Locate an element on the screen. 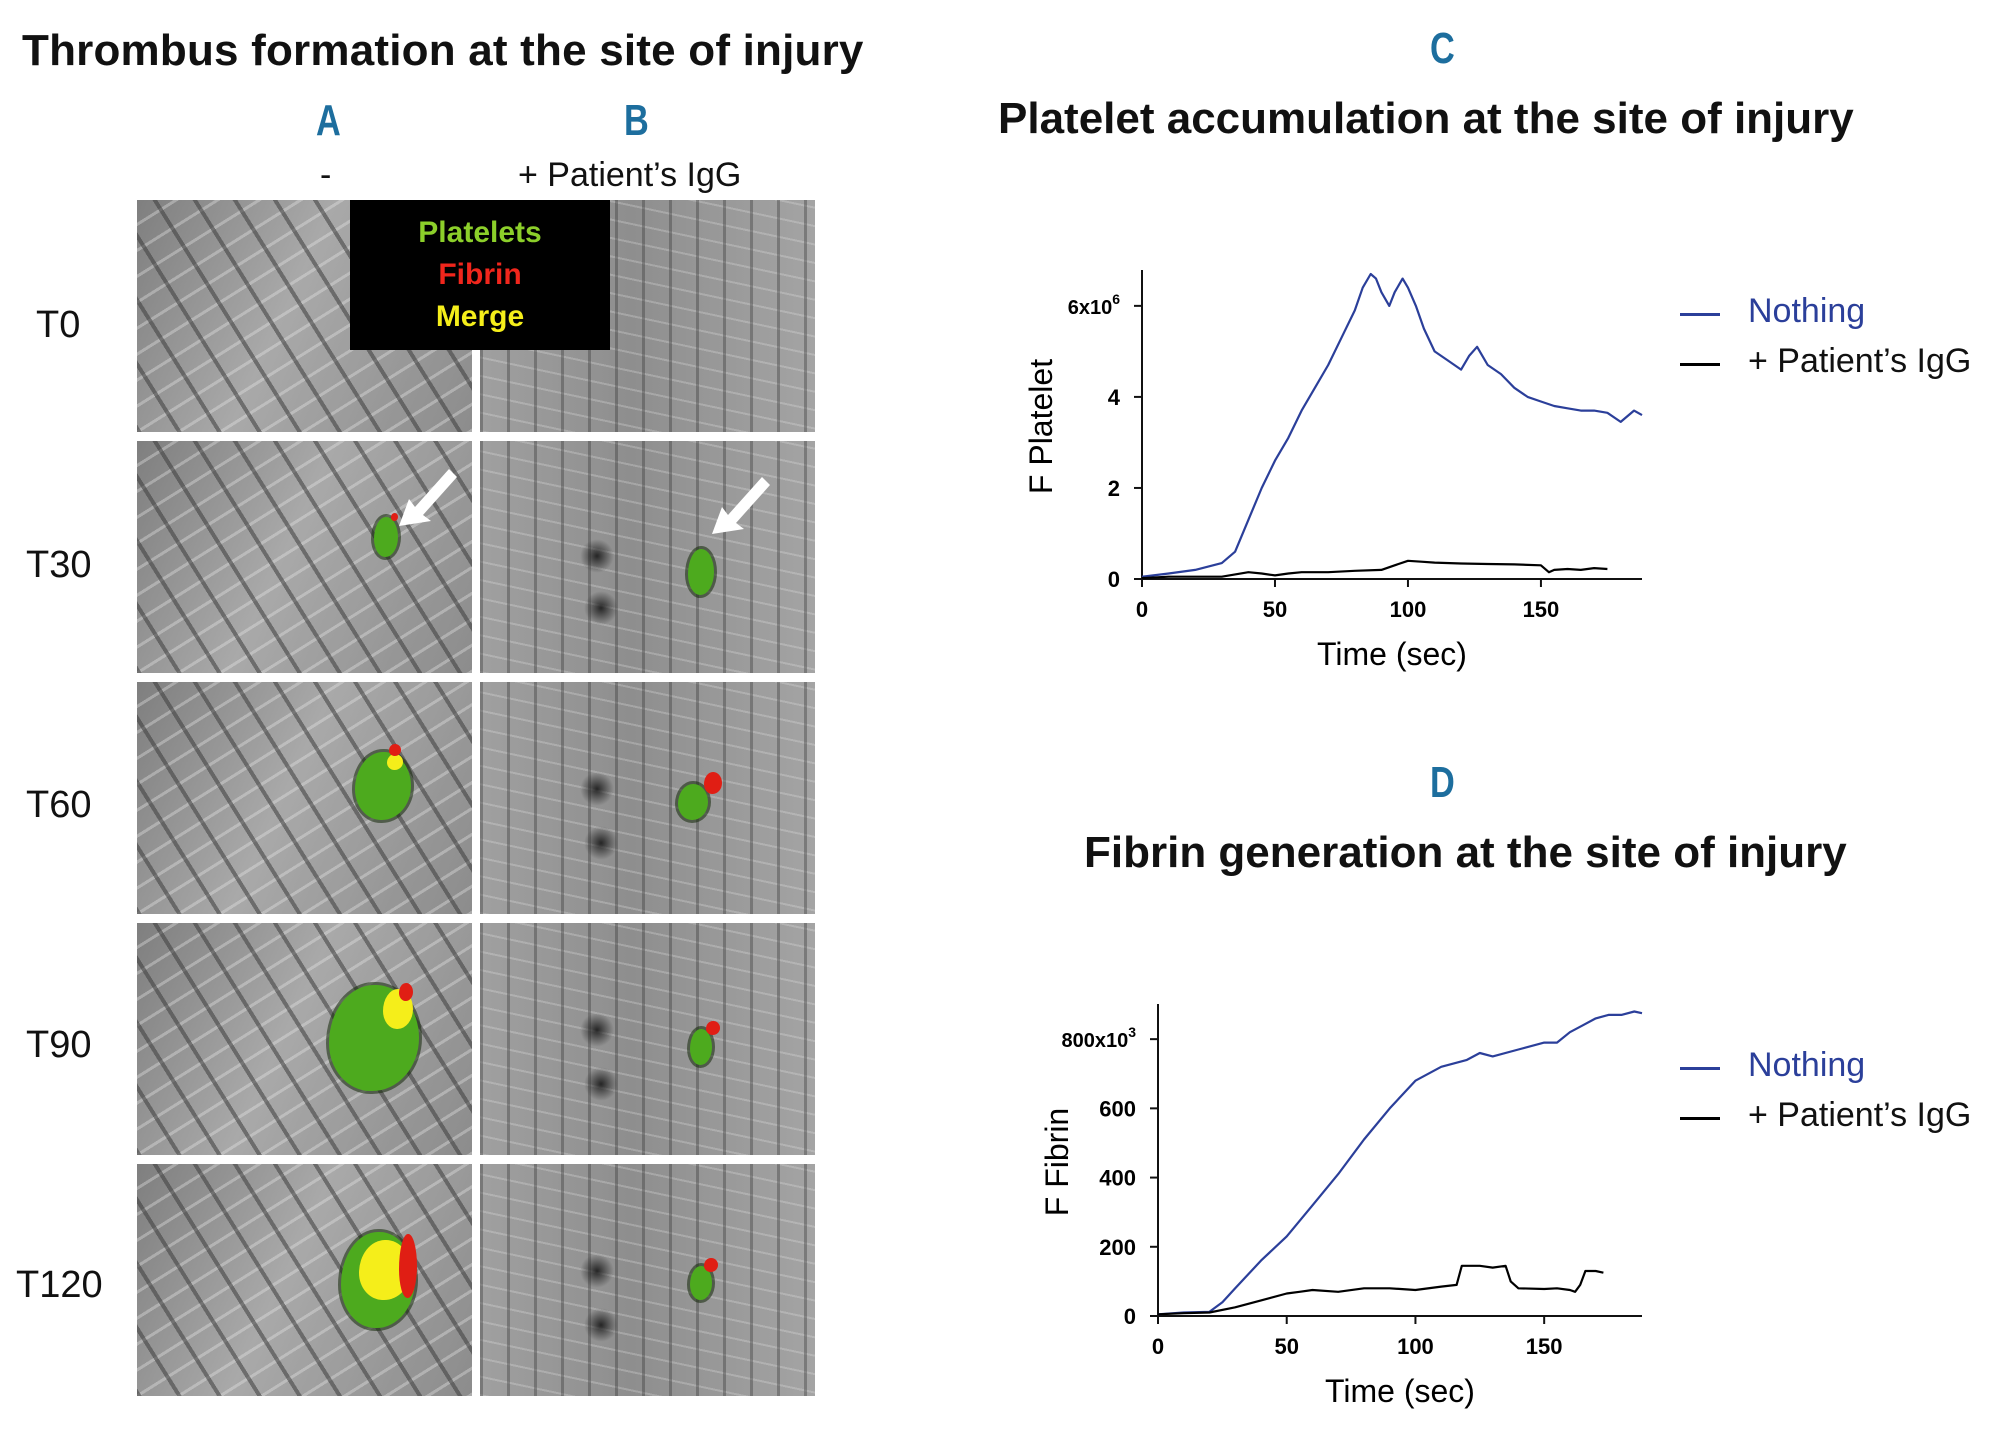 This screenshot has width=2000, height=1432. micro-a-t30 is located at coordinates (304, 557).